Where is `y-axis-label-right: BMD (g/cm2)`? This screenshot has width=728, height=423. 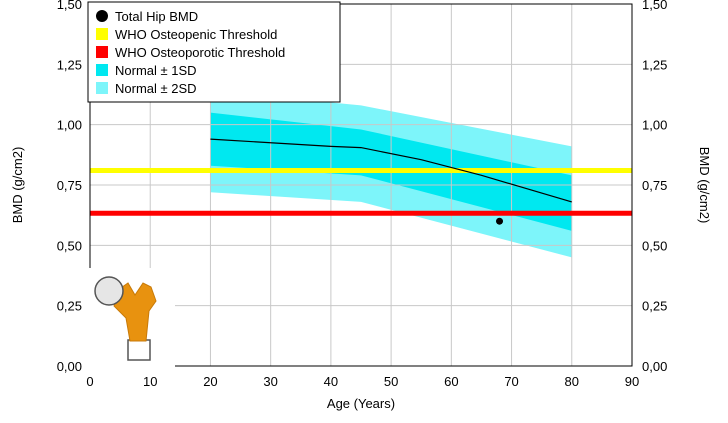 y-axis-label-right: BMD (g/cm2) is located at coordinates (704, 185).